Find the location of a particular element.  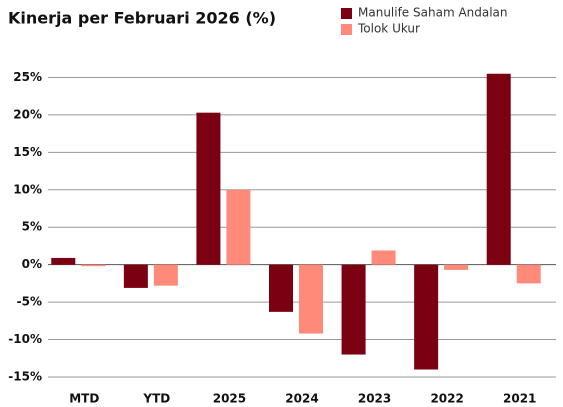

y-tick-label: -5% is located at coordinates (29, 302).